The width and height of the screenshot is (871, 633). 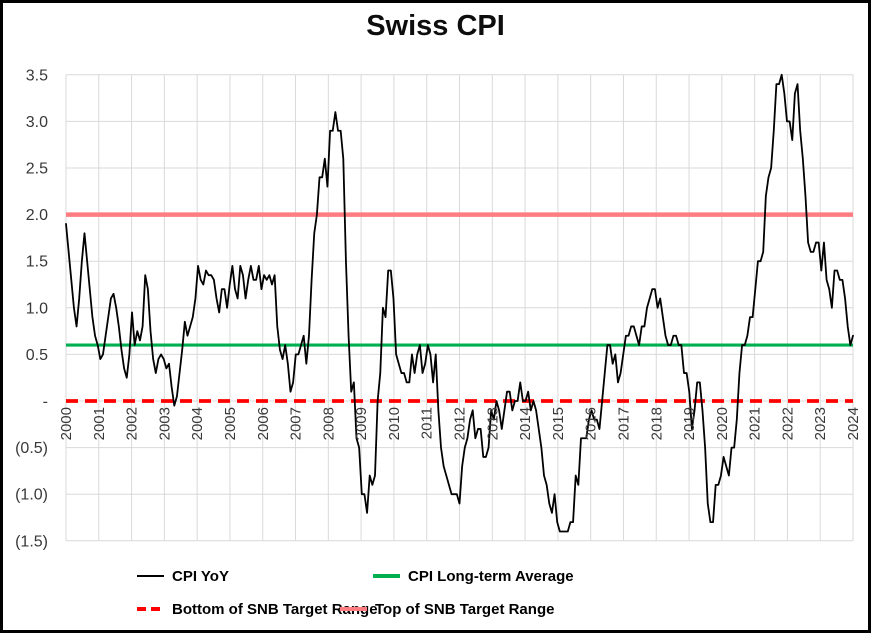 What do you see at coordinates (820, 423) in the screenshot?
I see `svg-text: 2023` at bounding box center [820, 423].